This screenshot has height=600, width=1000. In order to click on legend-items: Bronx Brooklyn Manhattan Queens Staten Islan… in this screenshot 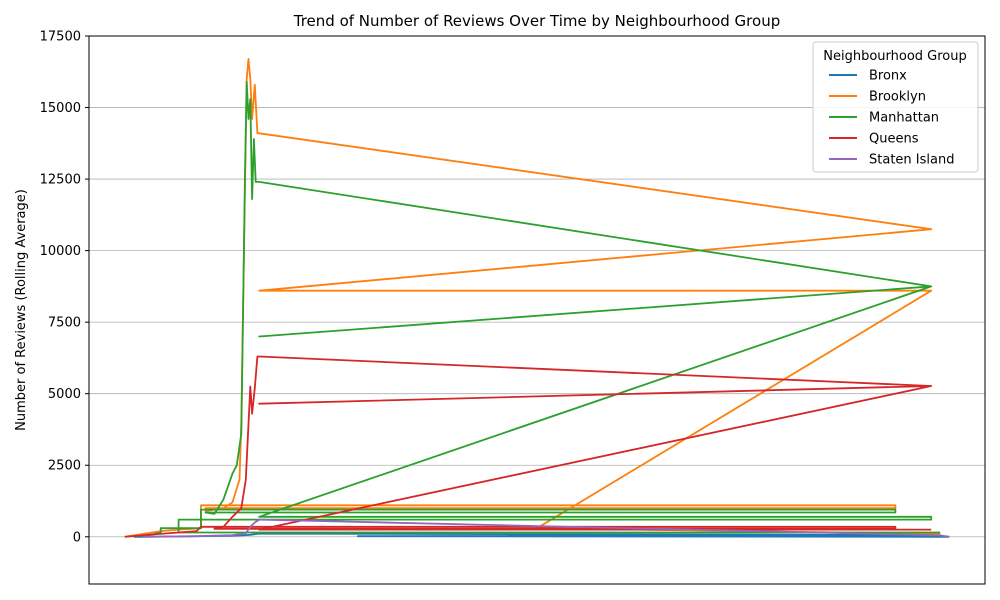, I will do `click(891, 118)`.